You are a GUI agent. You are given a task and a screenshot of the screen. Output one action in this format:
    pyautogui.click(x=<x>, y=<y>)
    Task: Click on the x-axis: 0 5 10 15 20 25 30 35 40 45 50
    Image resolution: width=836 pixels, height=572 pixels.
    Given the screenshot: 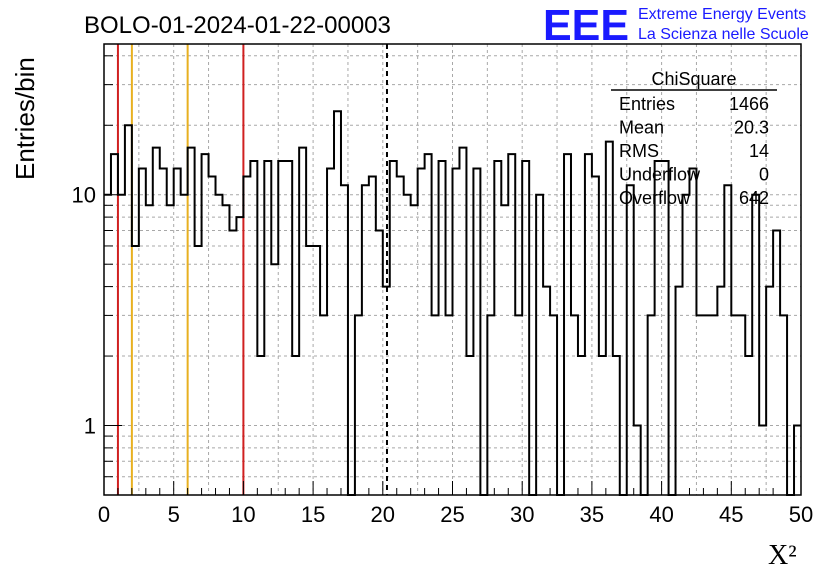 What is the action you would take?
    pyautogui.click(x=455, y=504)
    